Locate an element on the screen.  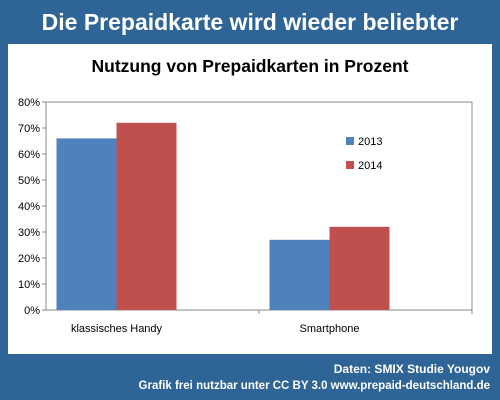
y-tick-label: 20% is located at coordinates (29, 259).